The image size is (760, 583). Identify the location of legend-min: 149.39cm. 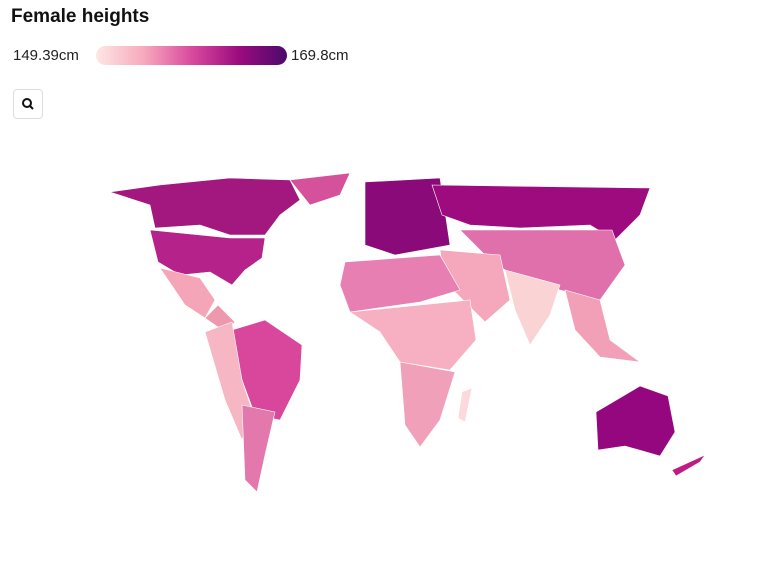
(46, 55).